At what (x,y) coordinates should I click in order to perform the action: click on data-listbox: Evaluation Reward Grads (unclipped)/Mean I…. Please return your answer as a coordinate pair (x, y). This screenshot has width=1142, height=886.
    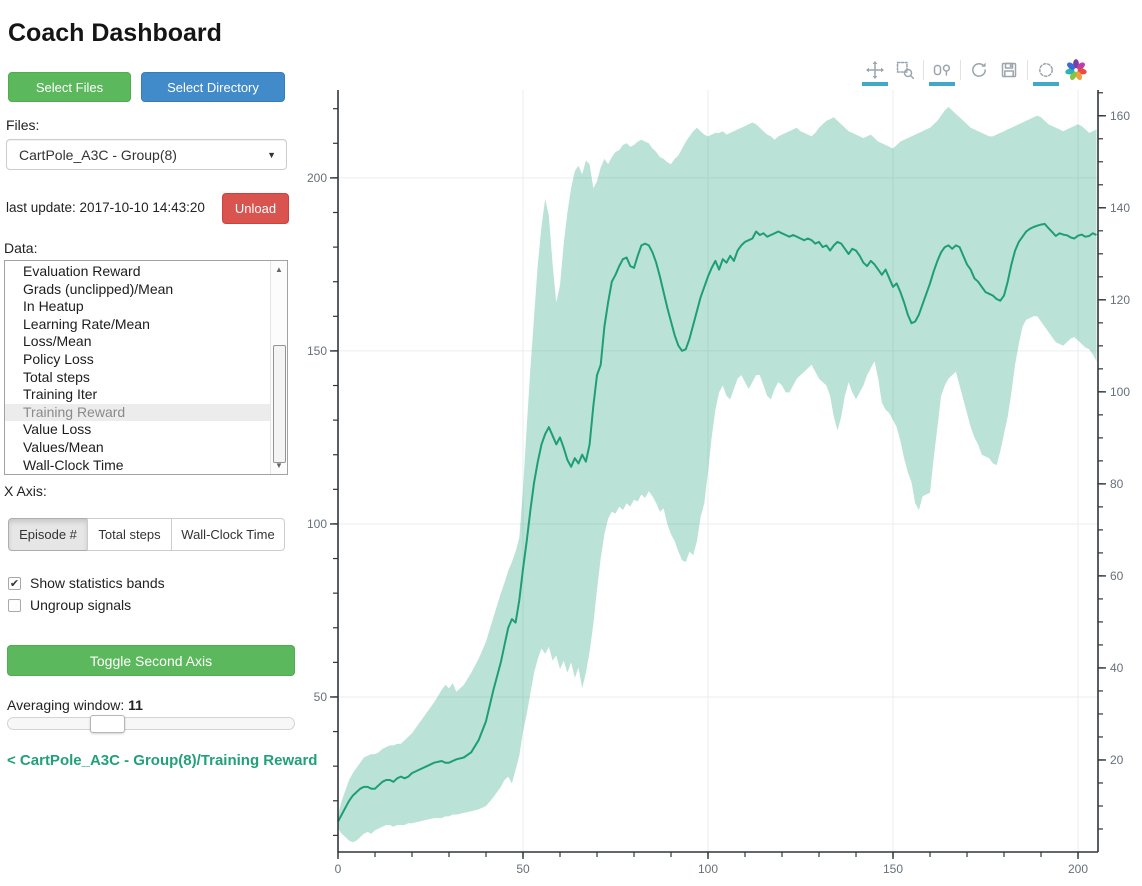
    Looking at the image, I should click on (146, 367).